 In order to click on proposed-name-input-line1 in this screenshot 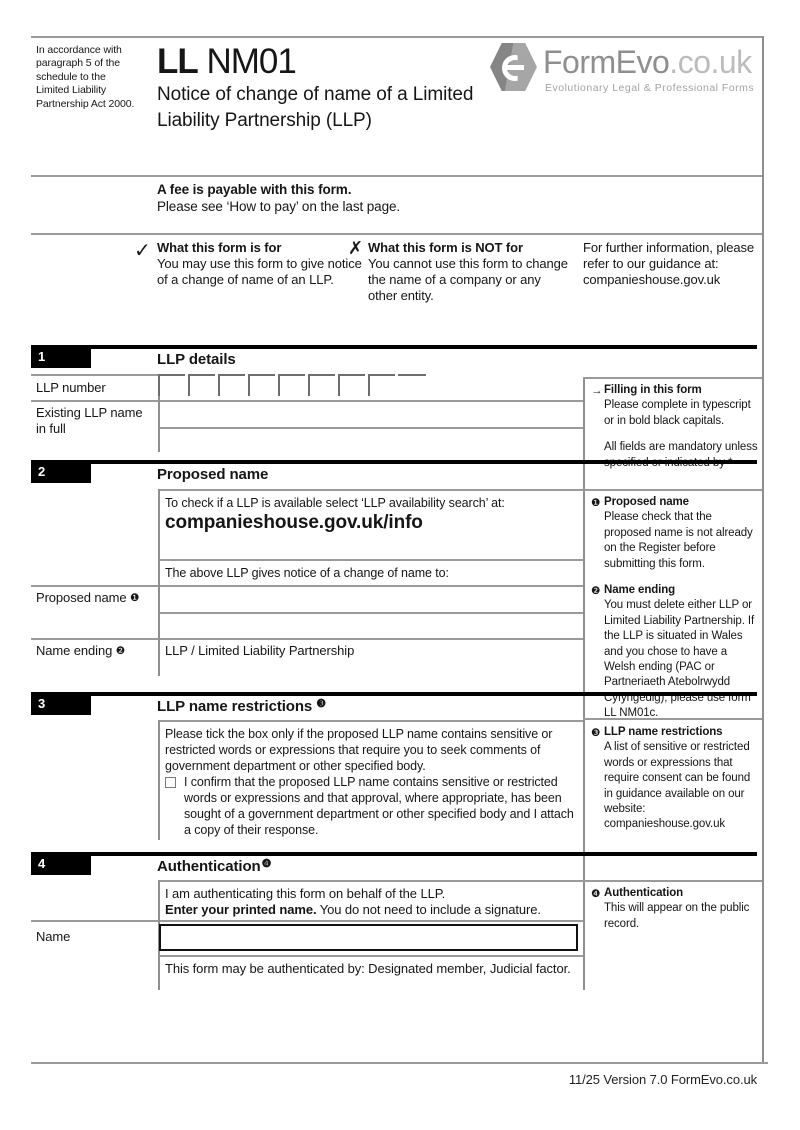, I will do `click(370, 599)`.